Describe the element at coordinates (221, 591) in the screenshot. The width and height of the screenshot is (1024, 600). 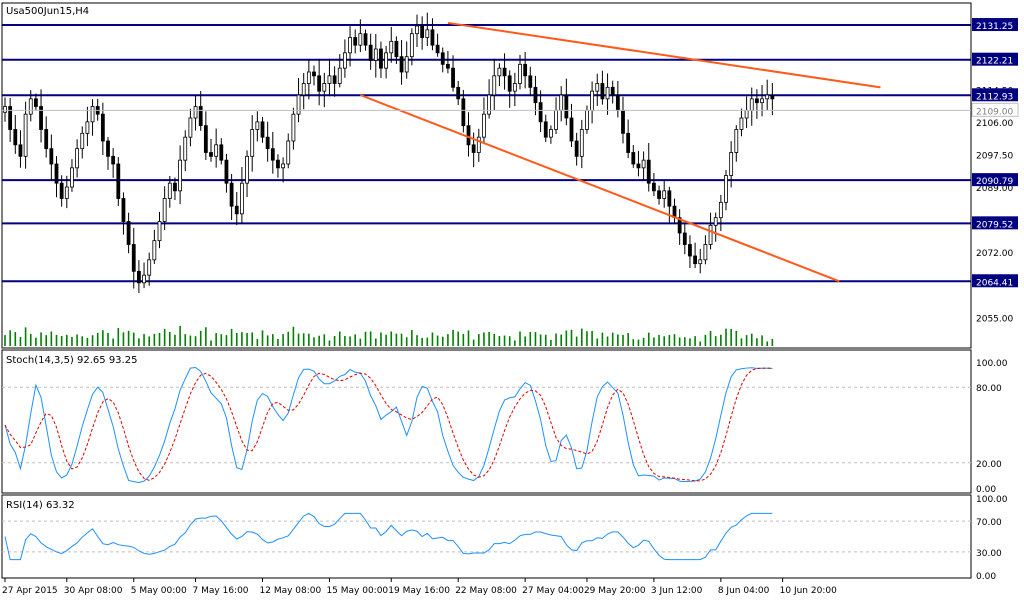
I see `time-label: 7 May 16:00` at that location.